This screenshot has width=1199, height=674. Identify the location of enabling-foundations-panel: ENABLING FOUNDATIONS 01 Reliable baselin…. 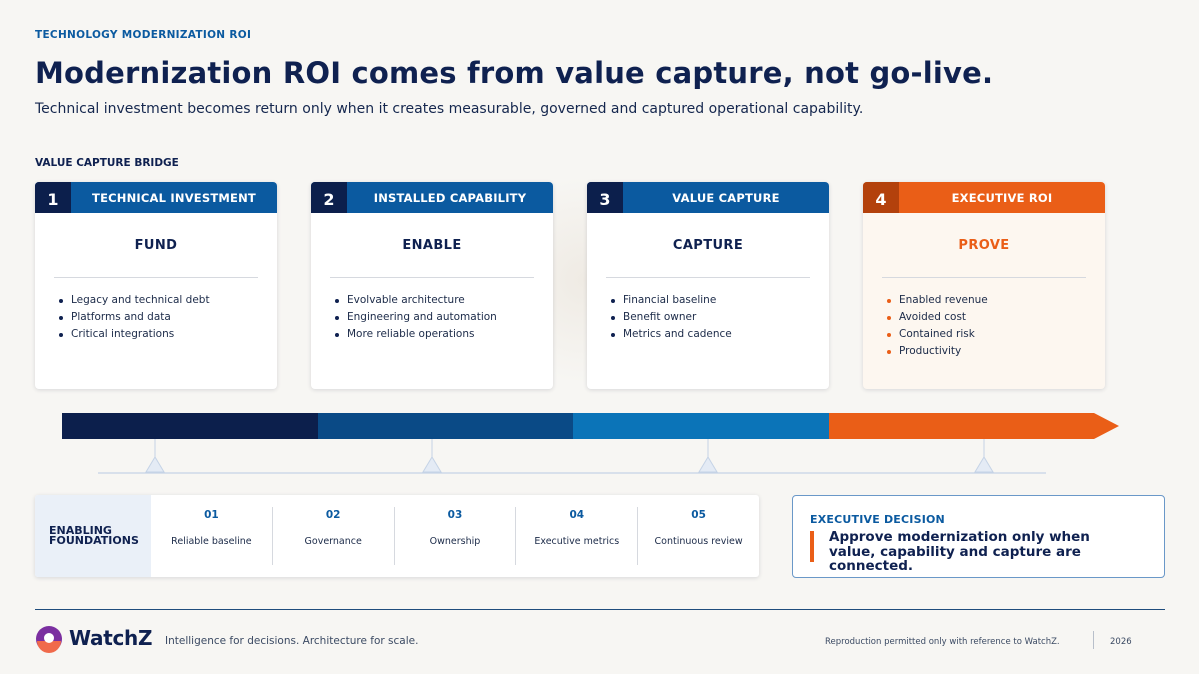
(397, 536).